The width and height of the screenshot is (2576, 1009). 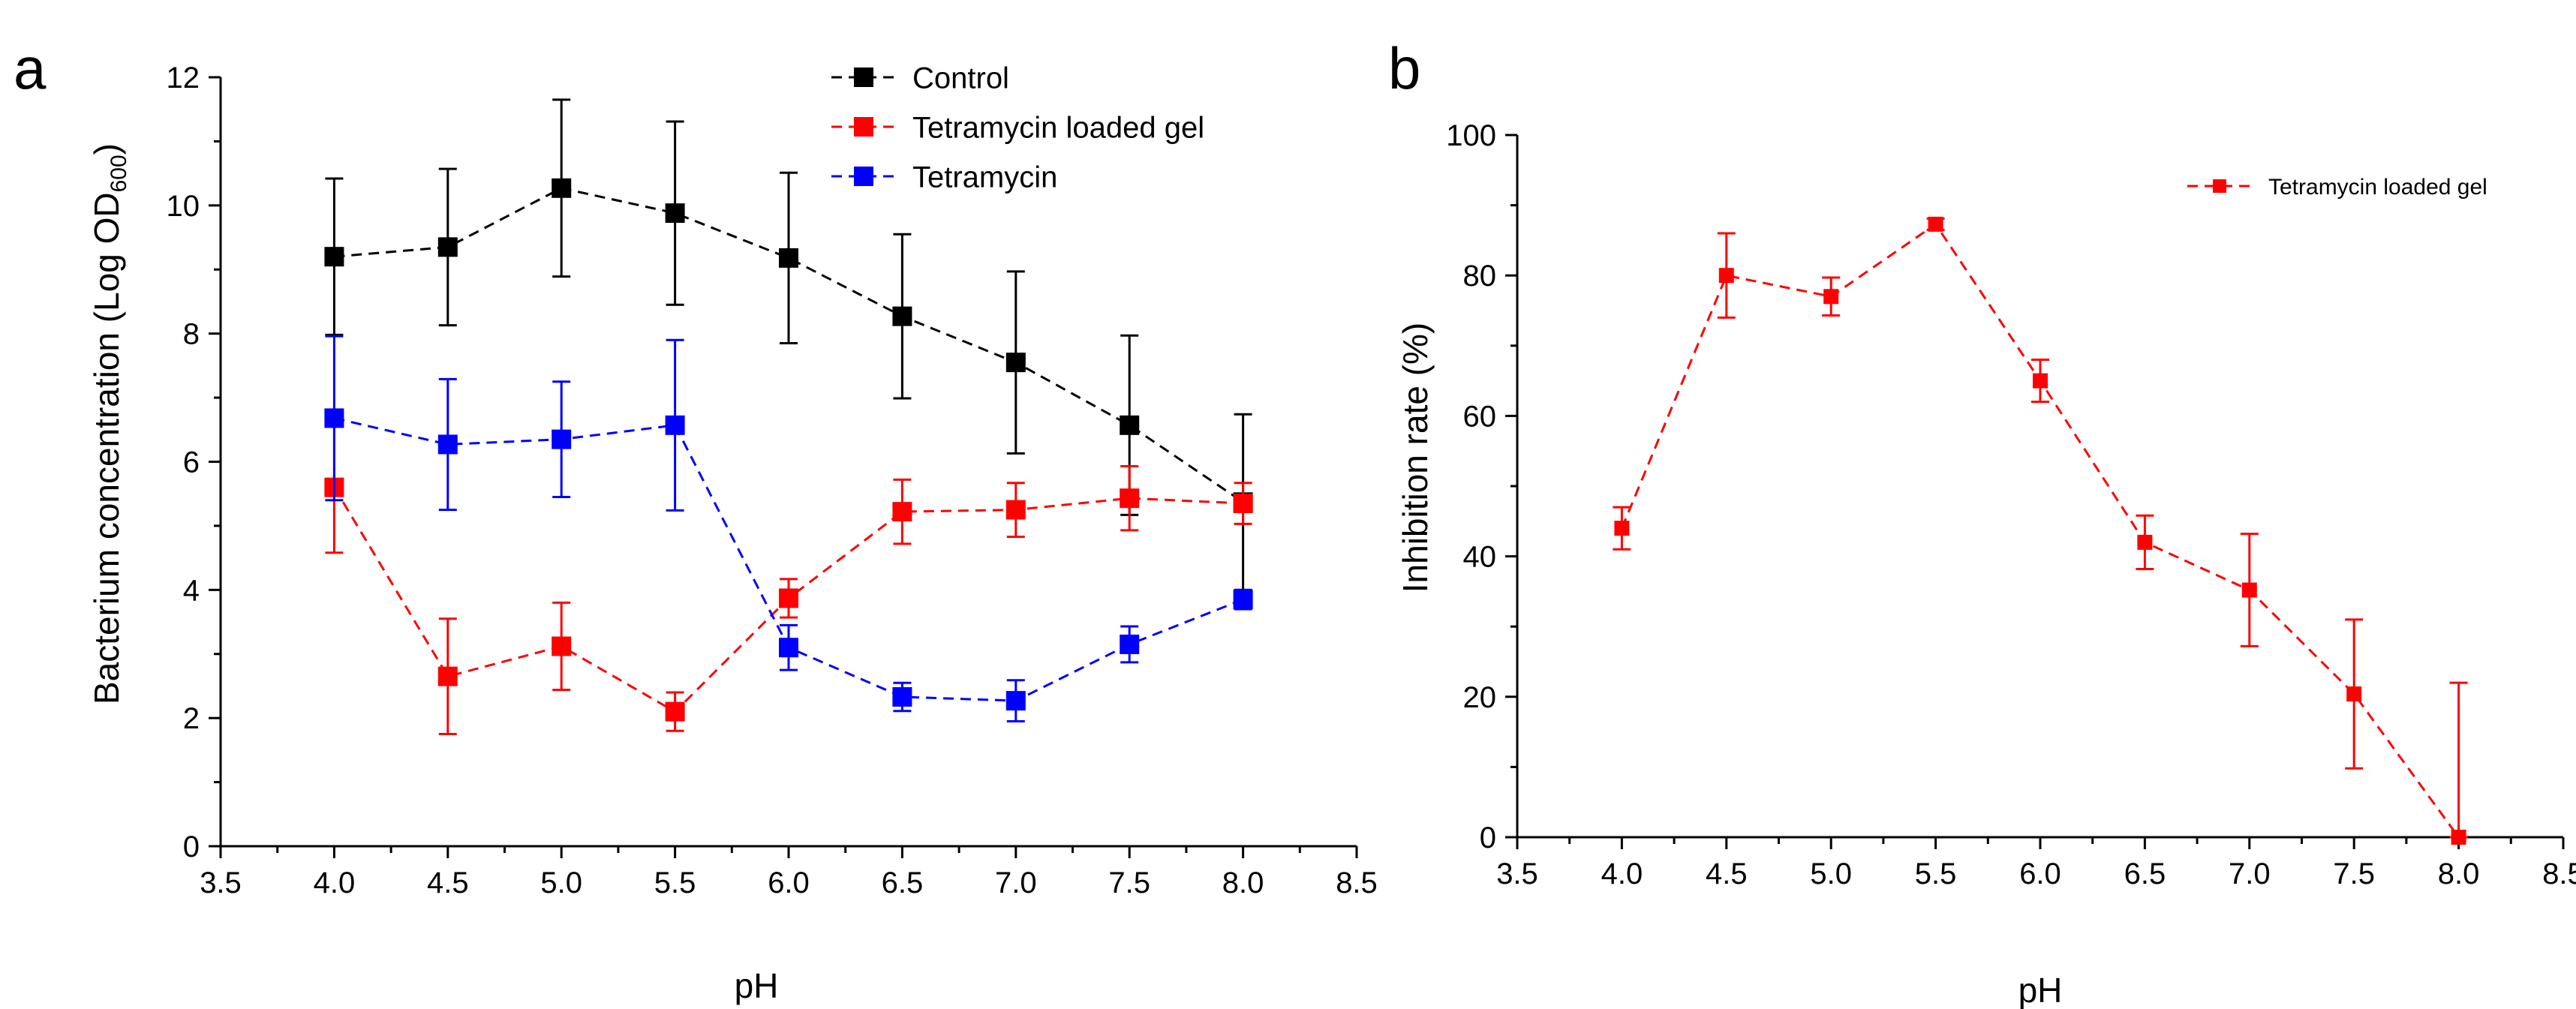 I want to click on panel-b-x-tick-label: 8.5, so click(x=2559, y=873).